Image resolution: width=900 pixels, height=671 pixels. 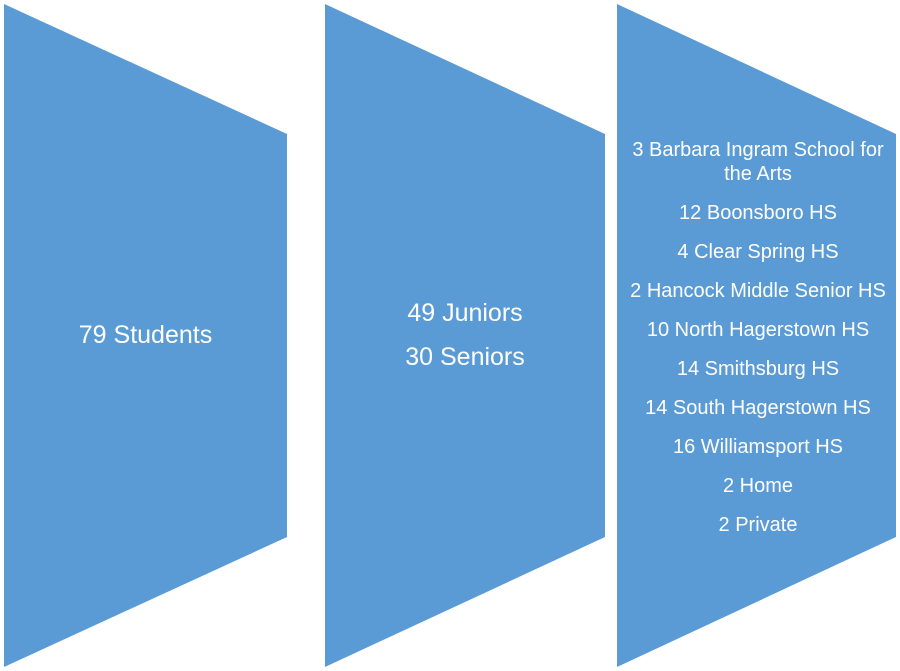 What do you see at coordinates (758, 368) in the screenshot?
I see `school-item: 14 Smithsburg HS` at bounding box center [758, 368].